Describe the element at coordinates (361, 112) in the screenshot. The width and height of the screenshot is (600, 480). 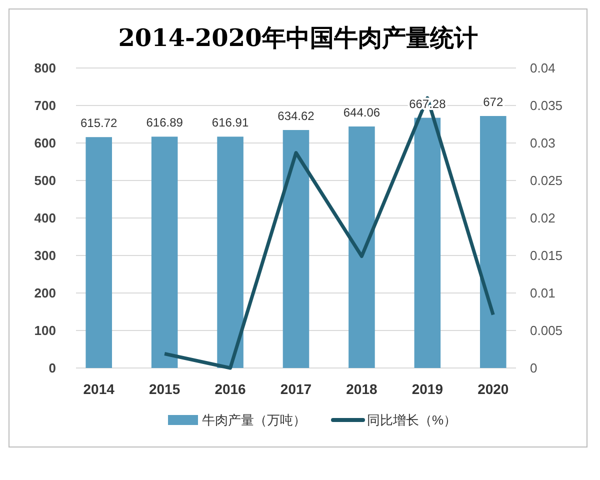
I see `data-label: 644.06` at that location.